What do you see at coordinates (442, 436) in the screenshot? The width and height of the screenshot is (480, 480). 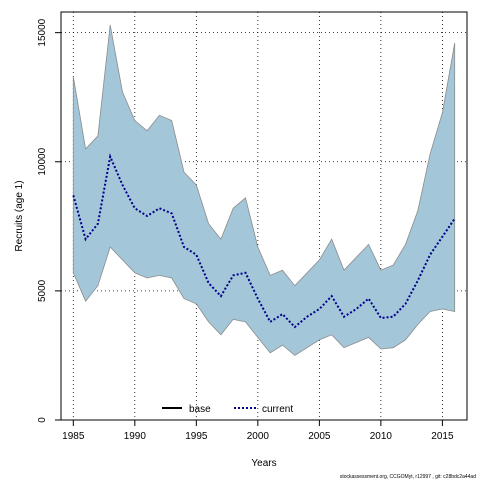 I see `x-tick-label-6: 2015` at bounding box center [442, 436].